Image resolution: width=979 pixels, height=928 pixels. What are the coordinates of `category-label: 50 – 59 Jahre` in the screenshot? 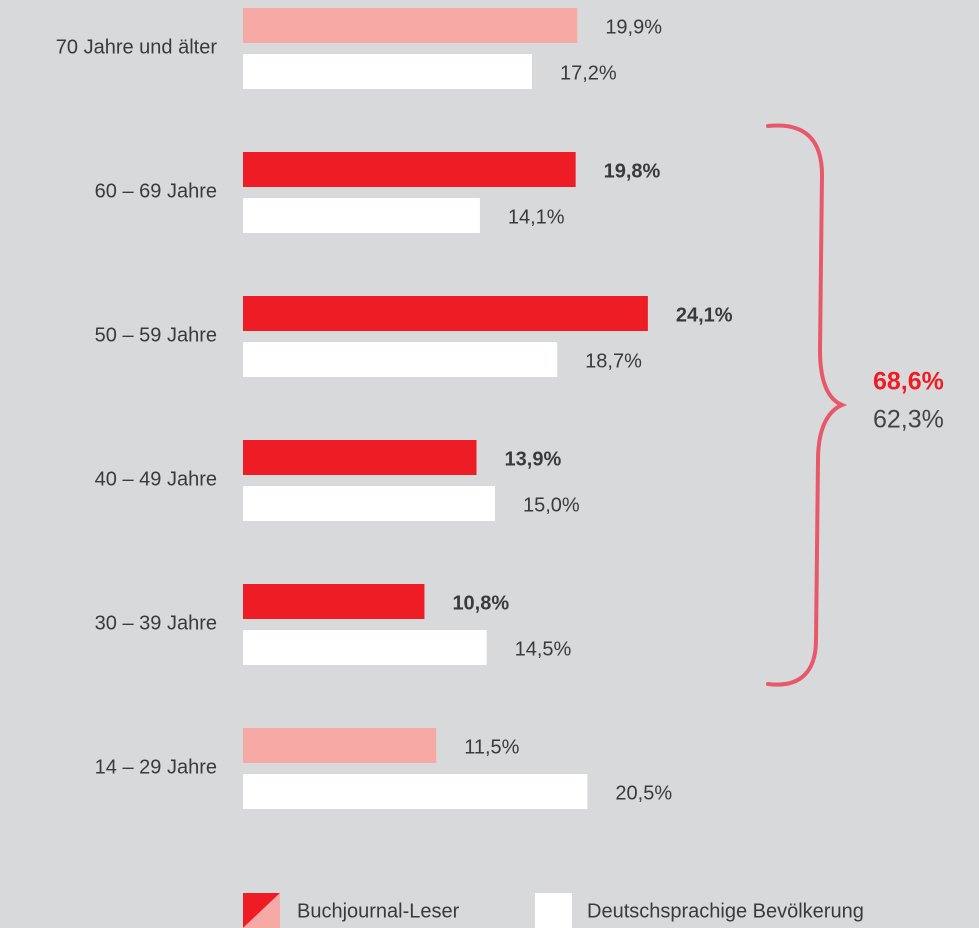 It's located at (156, 335).